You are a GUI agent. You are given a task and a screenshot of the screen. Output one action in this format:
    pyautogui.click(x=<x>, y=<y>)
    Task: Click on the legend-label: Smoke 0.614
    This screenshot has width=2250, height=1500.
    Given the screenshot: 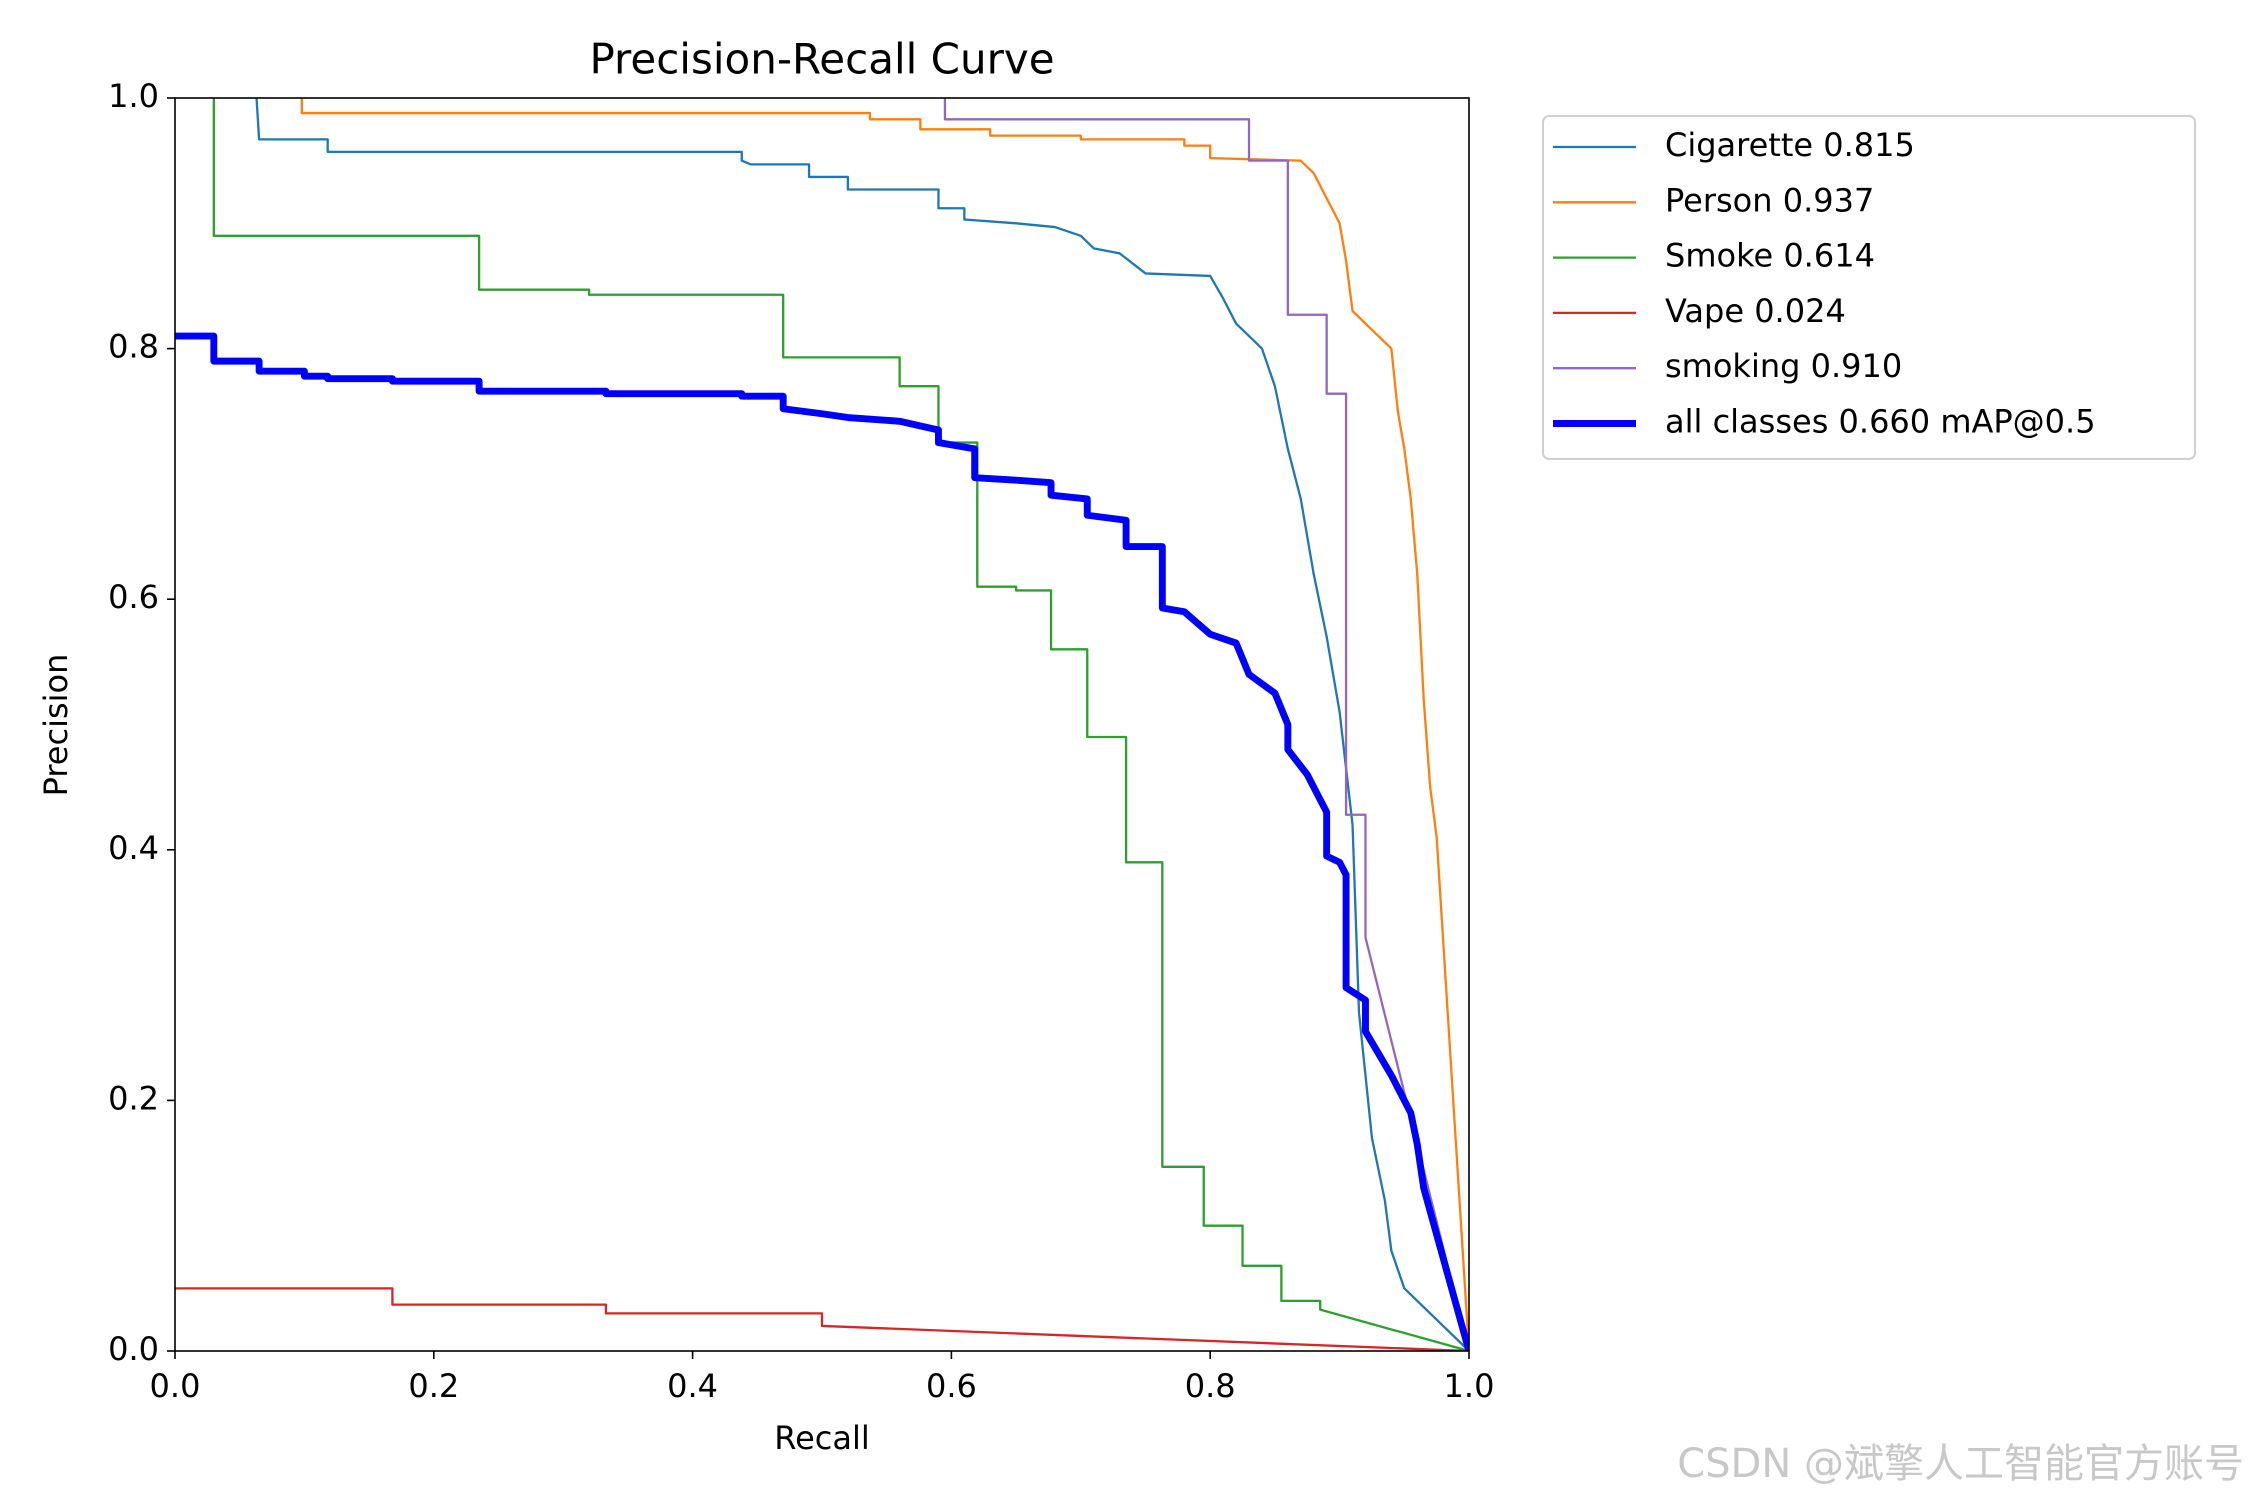 What is the action you would take?
    pyautogui.click(x=1770, y=256)
    